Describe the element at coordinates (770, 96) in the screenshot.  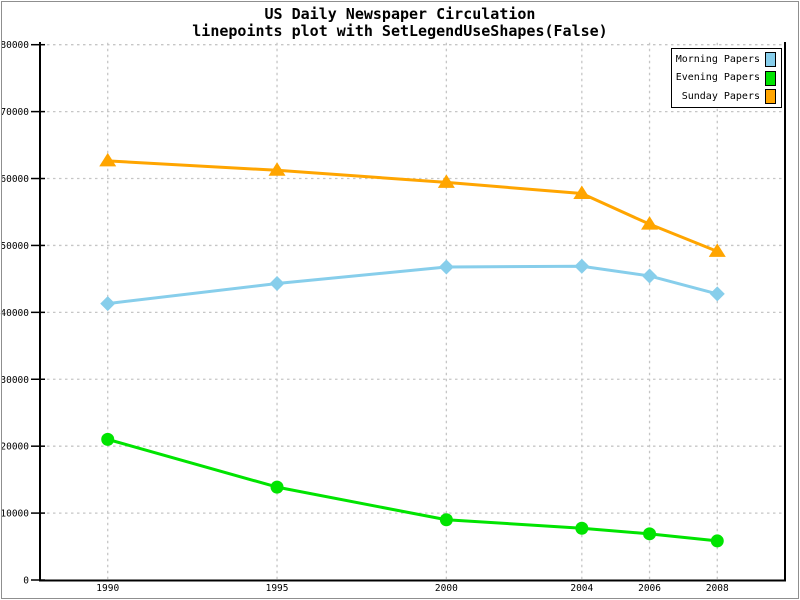
I see `legend-swatch-sunday` at that location.